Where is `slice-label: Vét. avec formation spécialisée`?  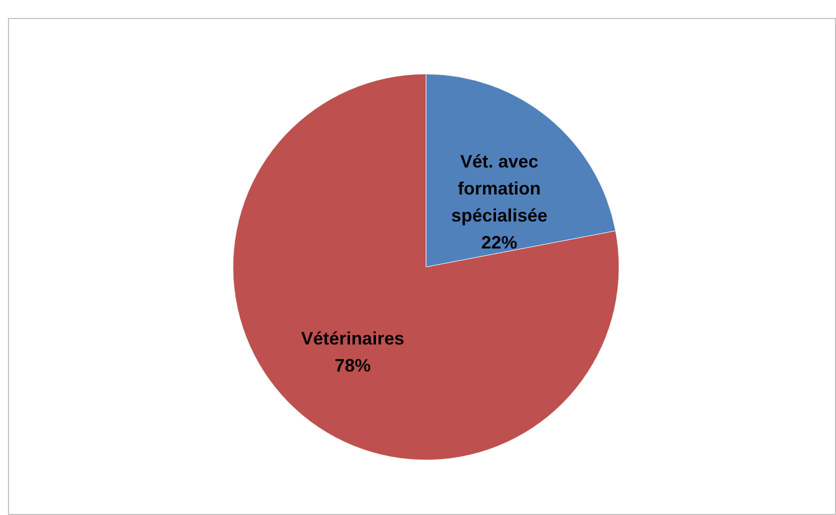
slice-label: Vét. avec formation spécialisée is located at coordinates (499, 188).